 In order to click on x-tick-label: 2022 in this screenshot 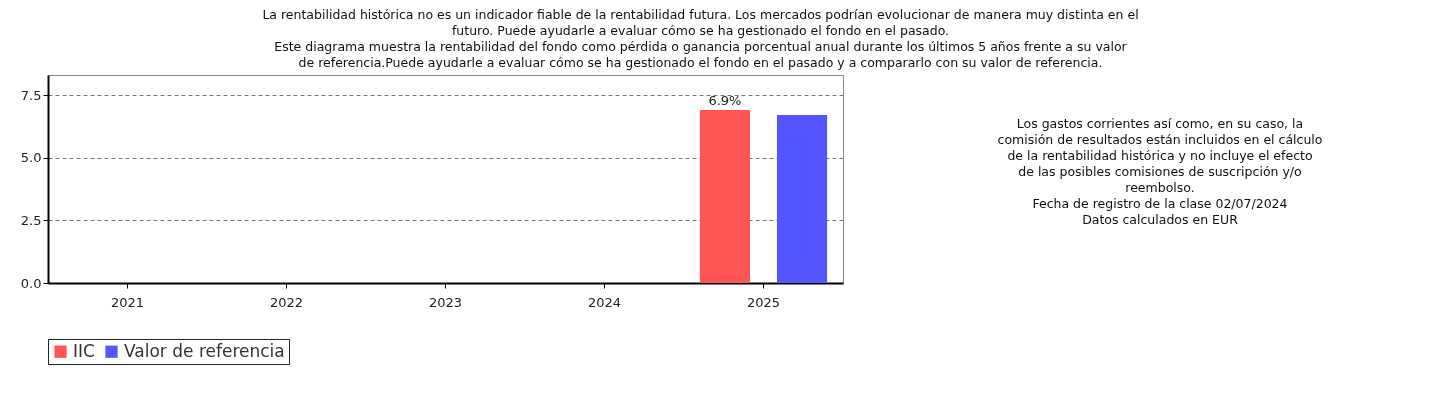, I will do `click(286, 302)`.